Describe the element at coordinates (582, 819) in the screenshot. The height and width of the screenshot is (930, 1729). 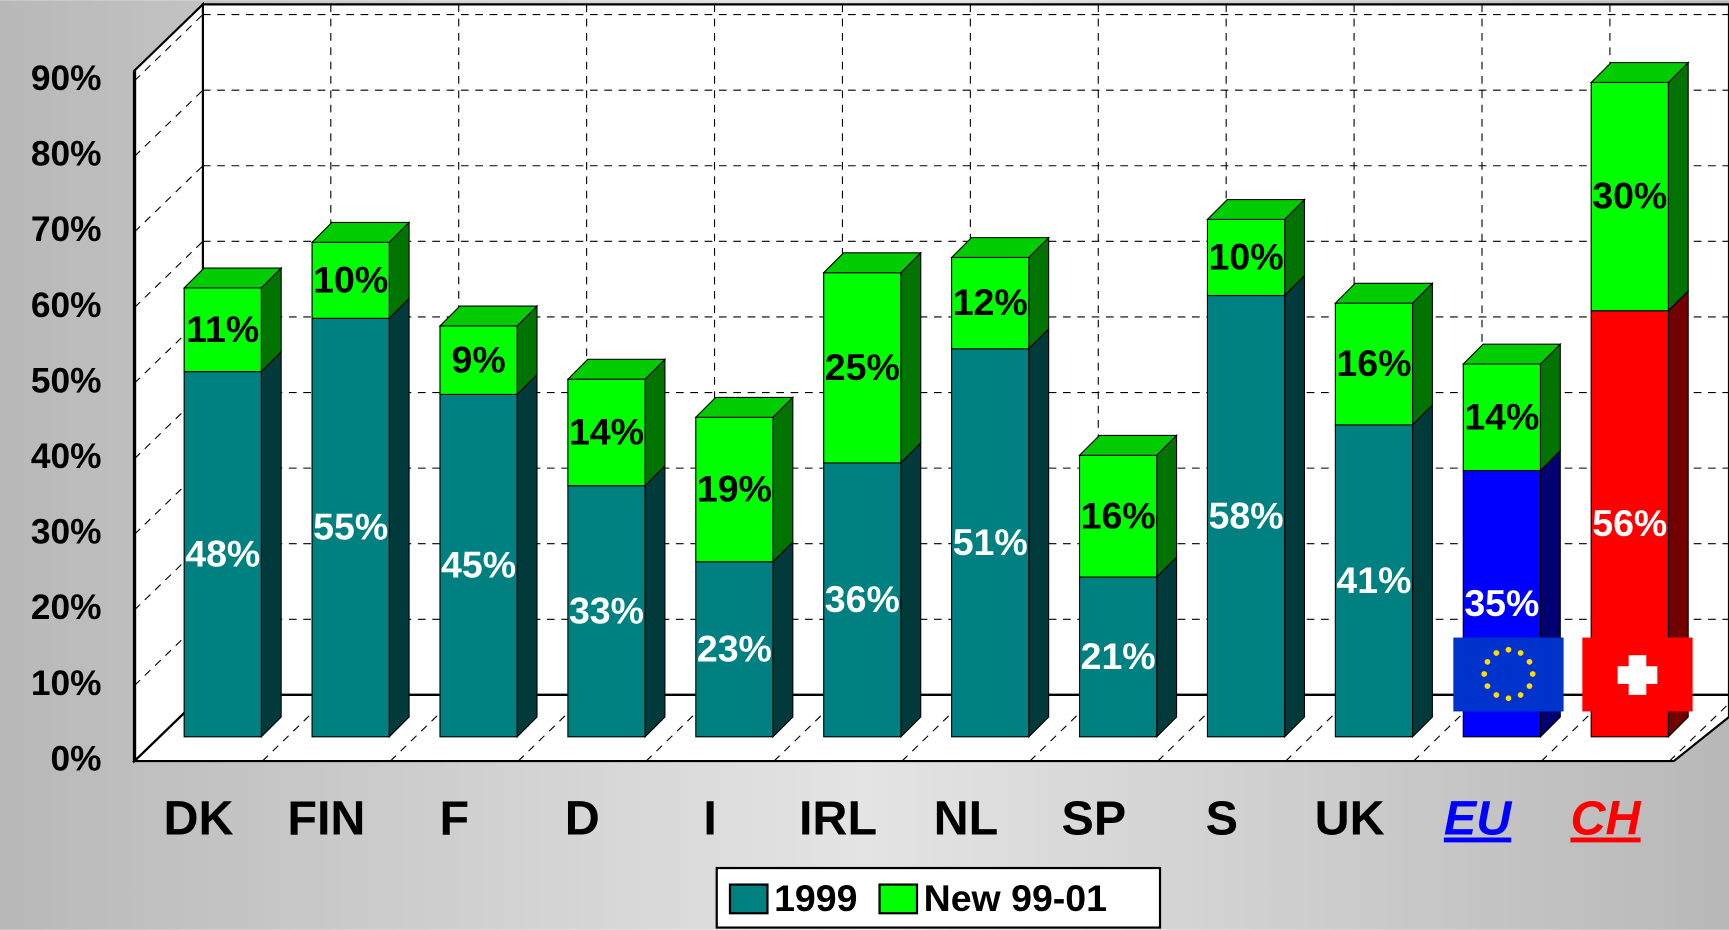
I see `x-tick-label: D` at that location.